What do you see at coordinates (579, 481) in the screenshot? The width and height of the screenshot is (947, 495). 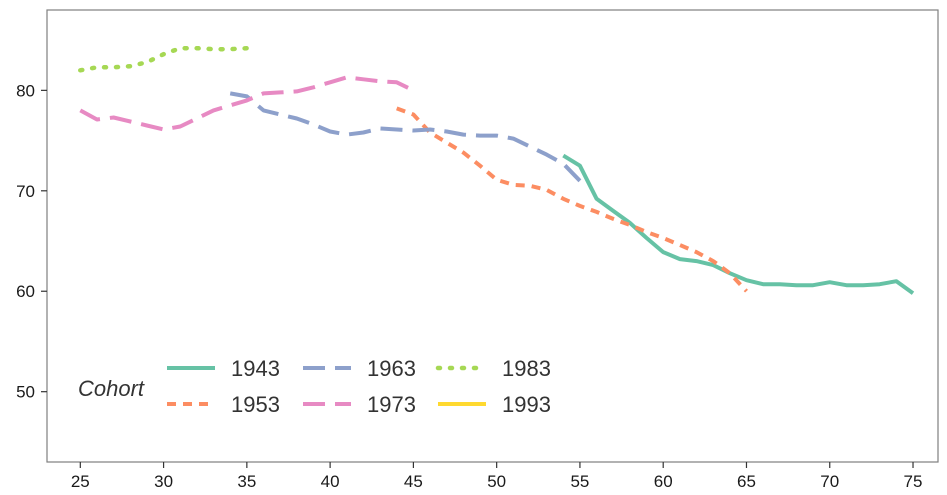 I see `x-tick-label: 55` at bounding box center [579, 481].